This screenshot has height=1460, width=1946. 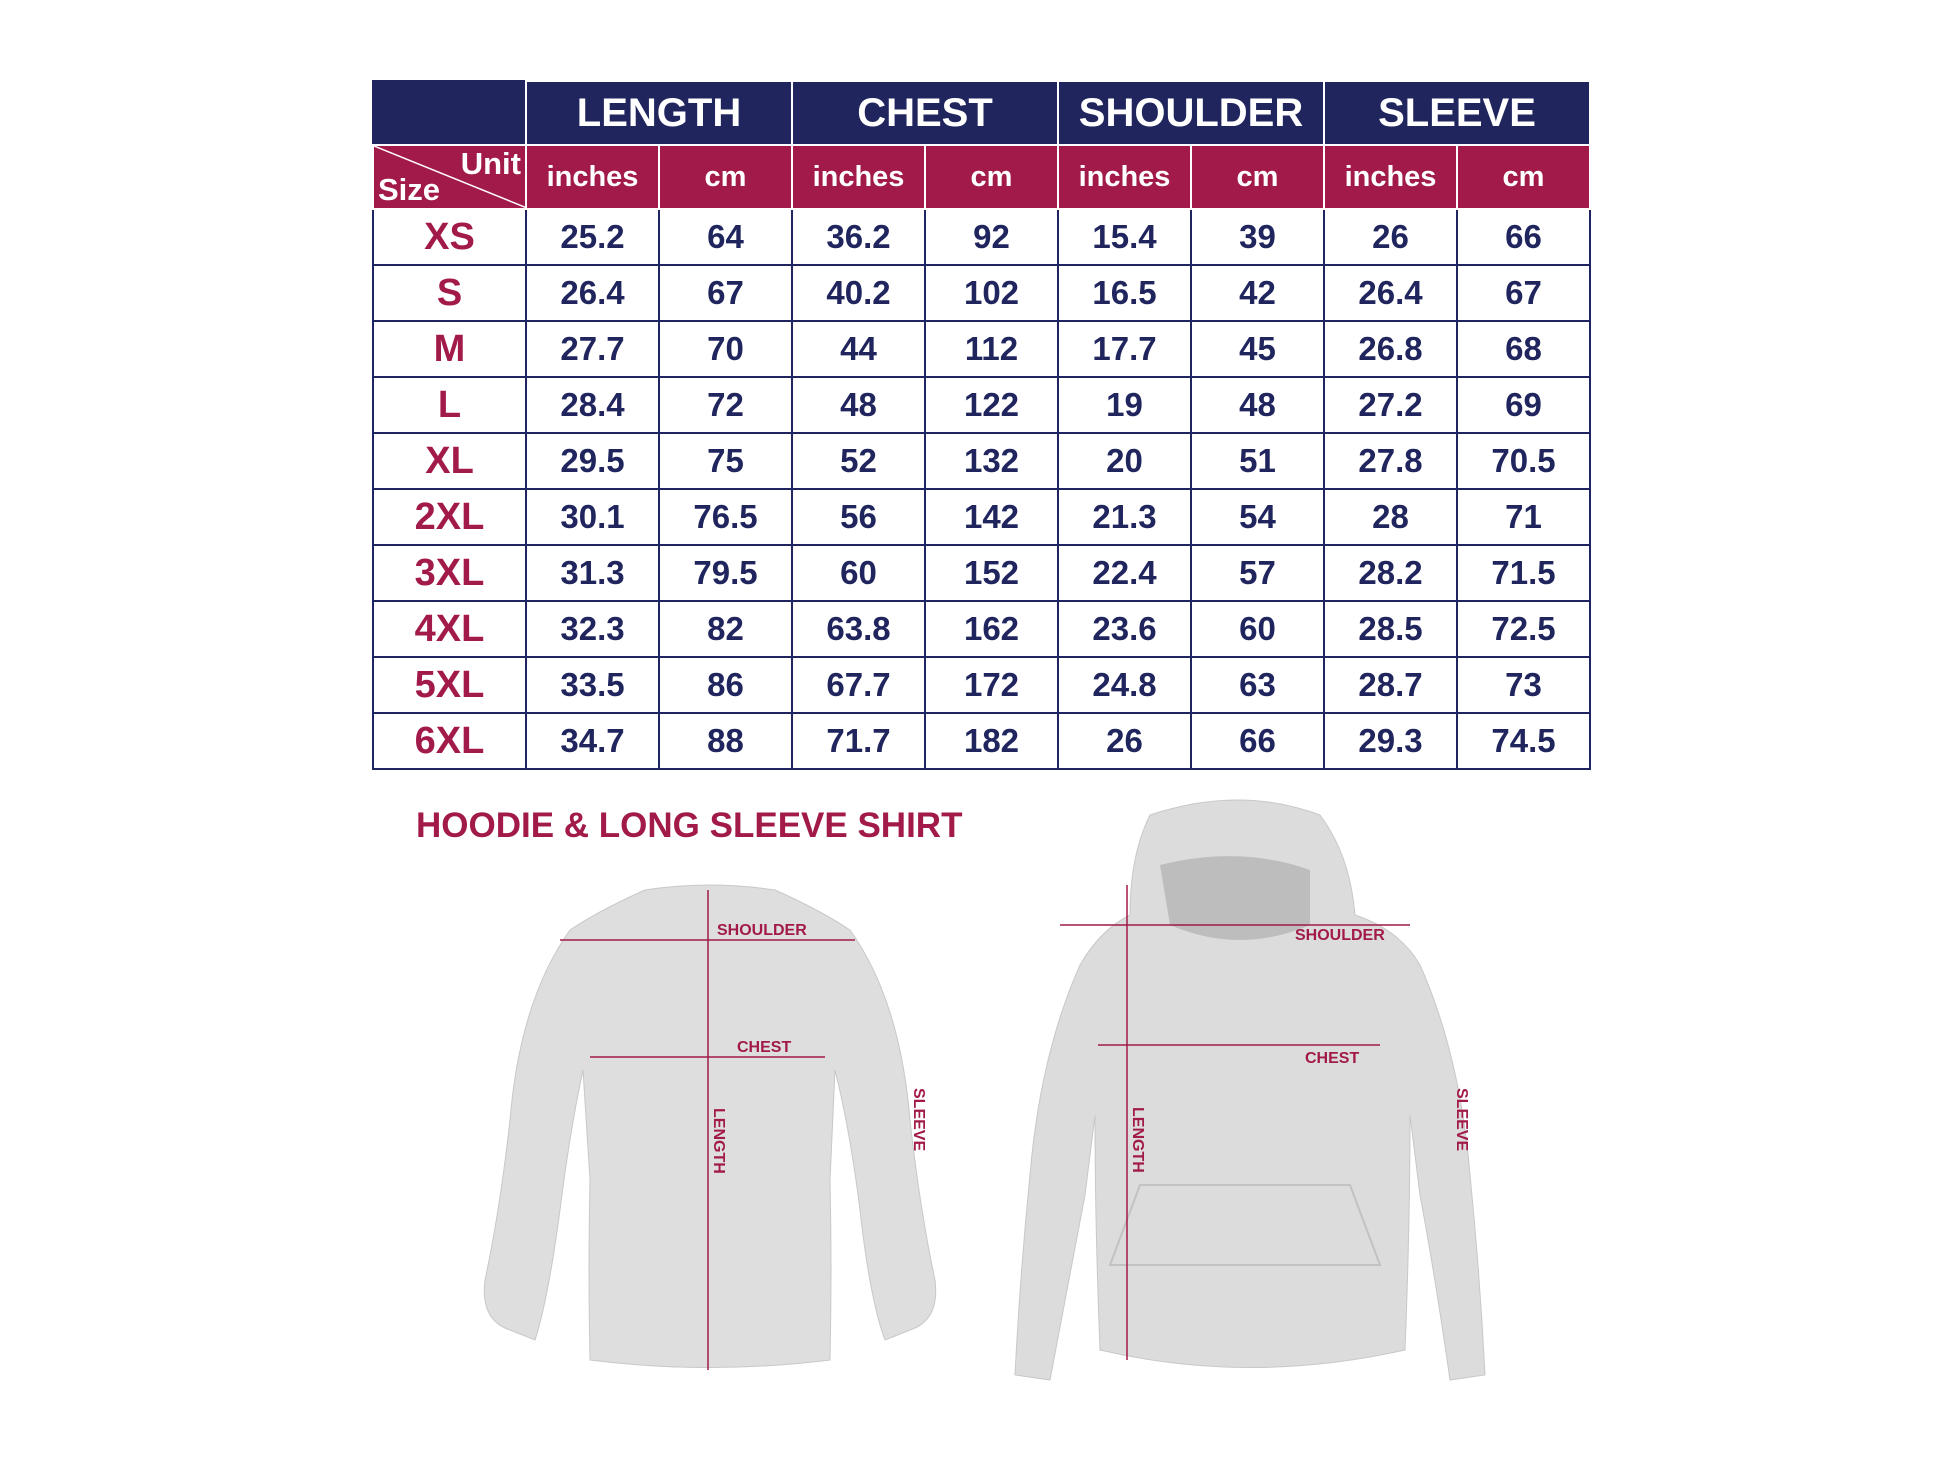 I want to click on value-cell: 67, so click(x=725, y=293).